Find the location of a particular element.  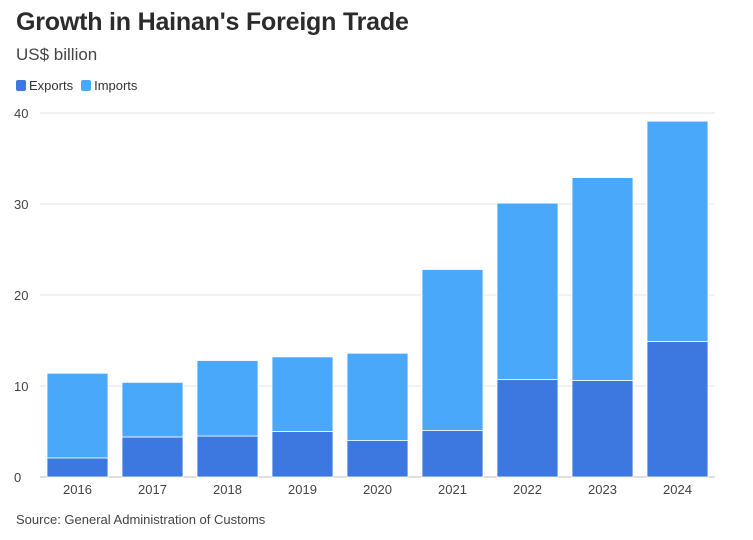

y-tick-label: 40 is located at coordinates (21, 113).